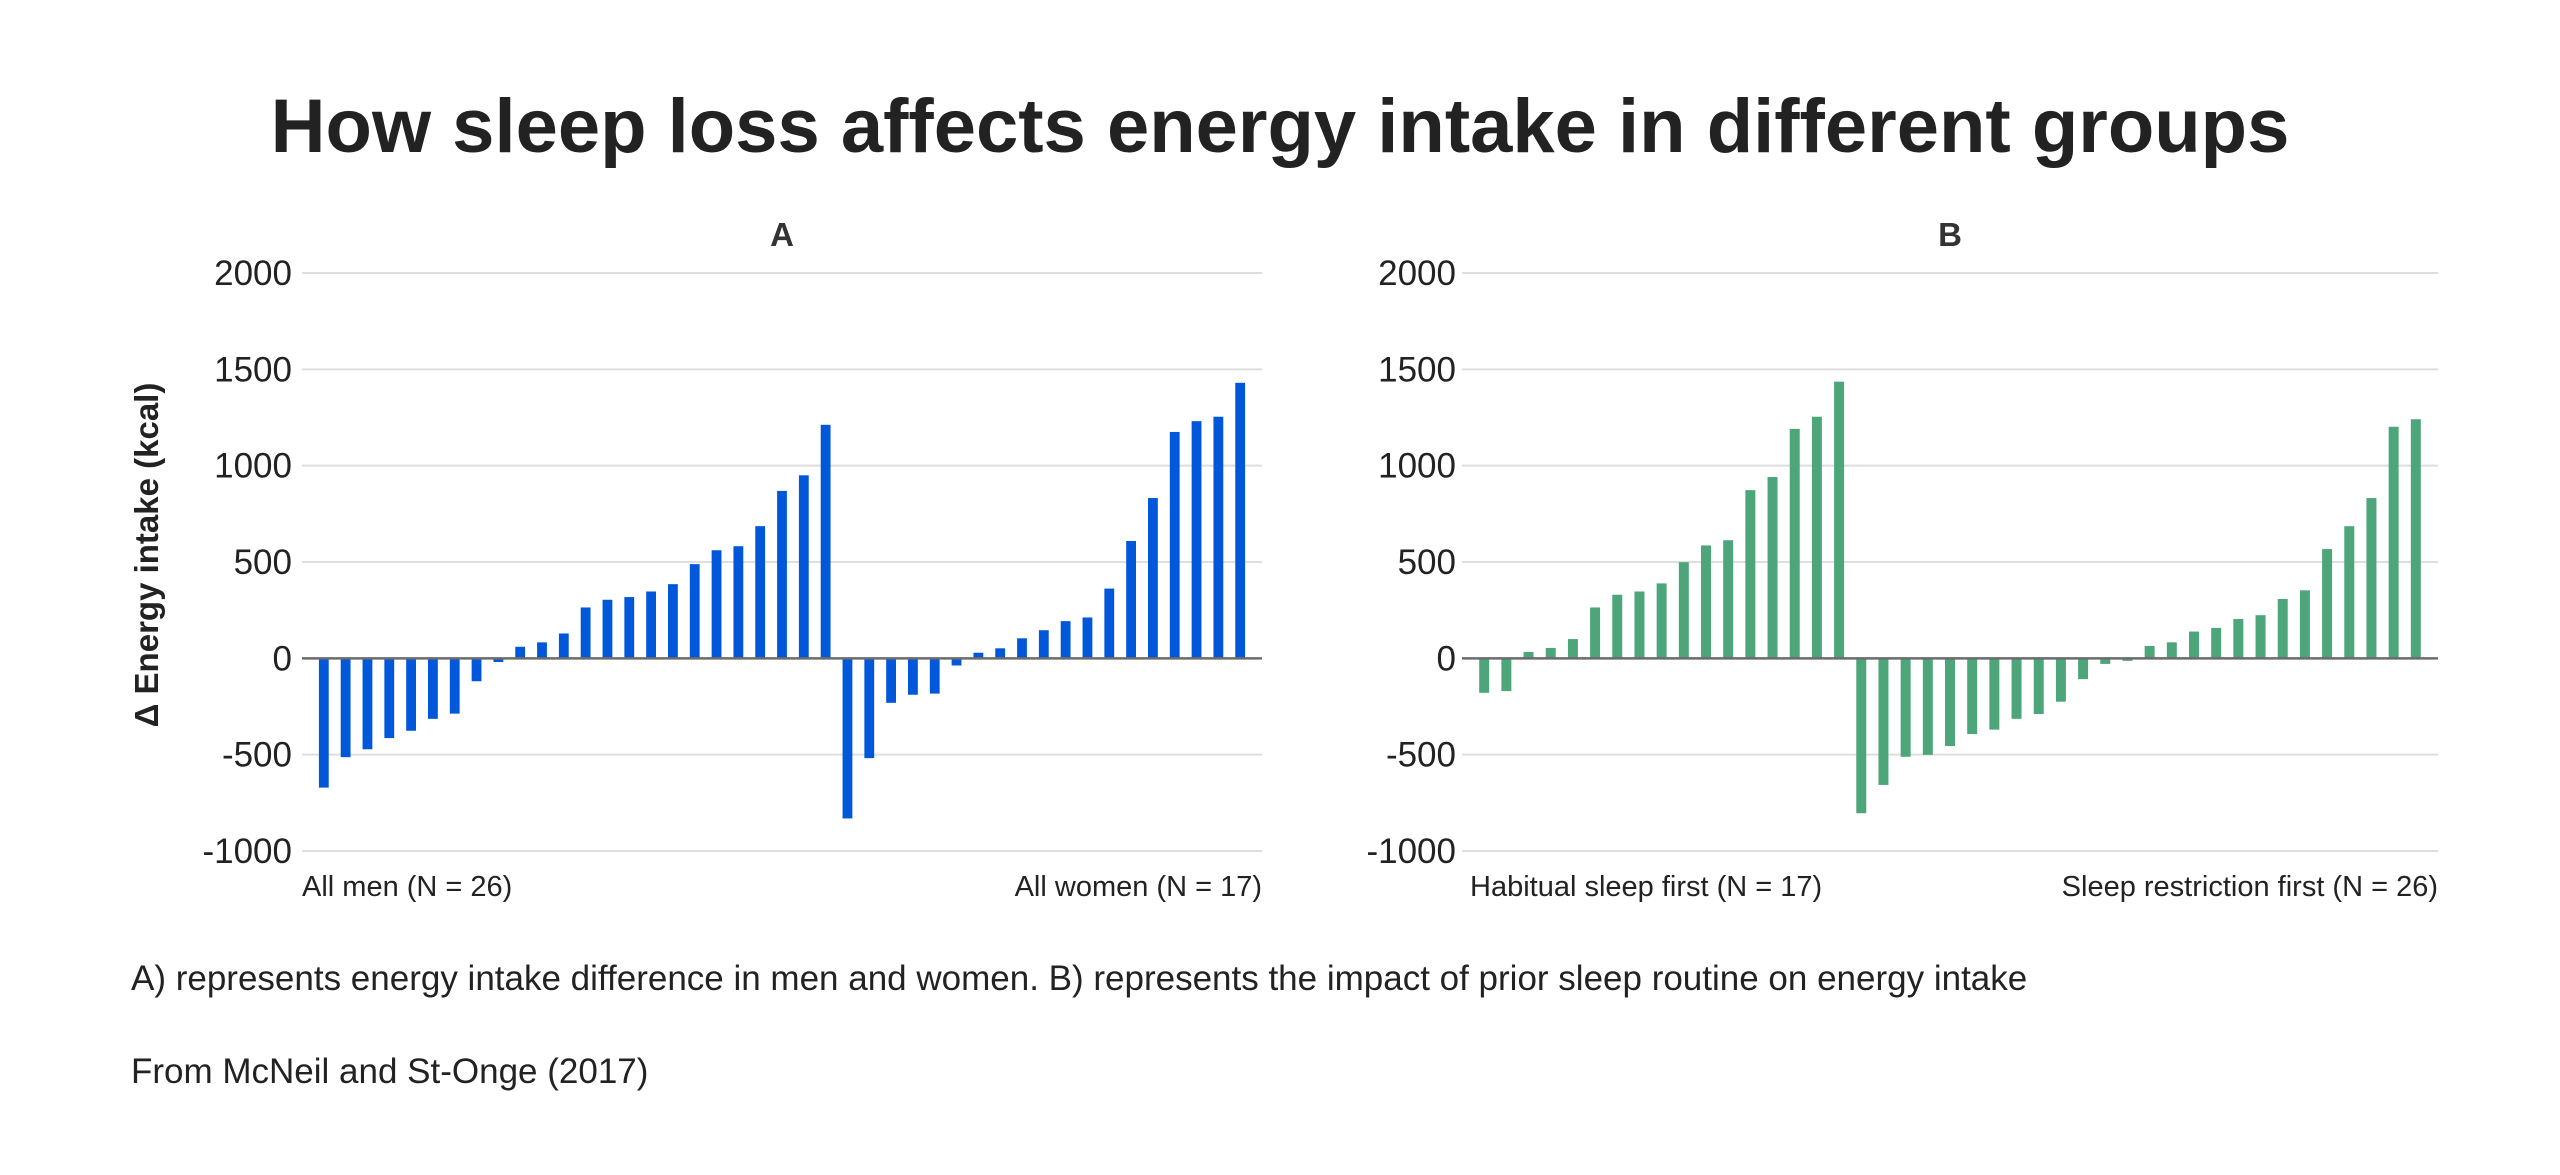  What do you see at coordinates (146, 555) in the screenshot?
I see `y-axis-label: Δ Energy intake (kcal)` at bounding box center [146, 555].